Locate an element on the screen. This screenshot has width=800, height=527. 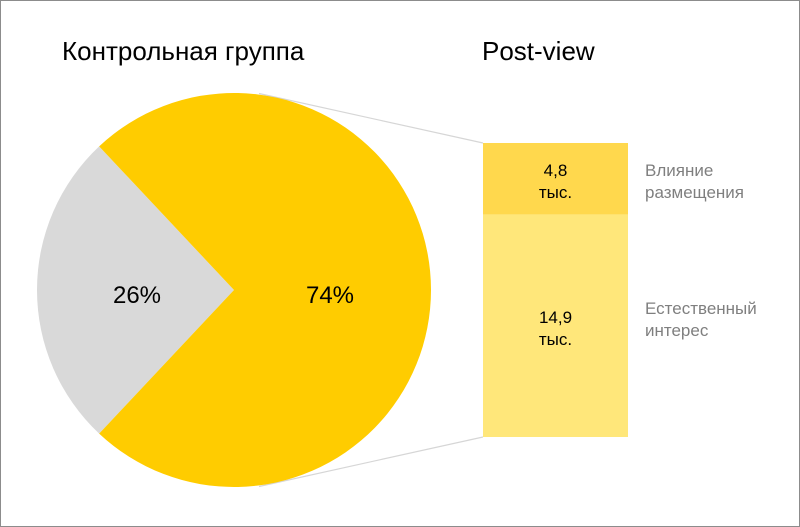
bar-value-label-1: 14,9 тыс. is located at coordinates (555, 328).